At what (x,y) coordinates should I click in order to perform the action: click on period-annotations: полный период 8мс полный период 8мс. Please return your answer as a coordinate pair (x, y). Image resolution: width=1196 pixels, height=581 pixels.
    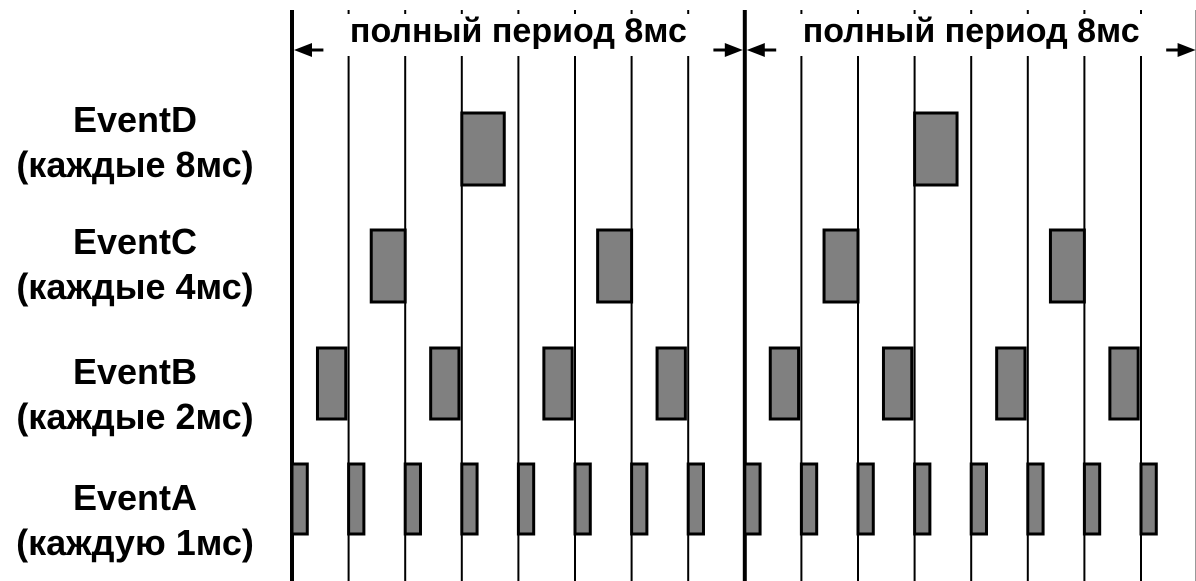
    Looking at the image, I should click on (745, 34).